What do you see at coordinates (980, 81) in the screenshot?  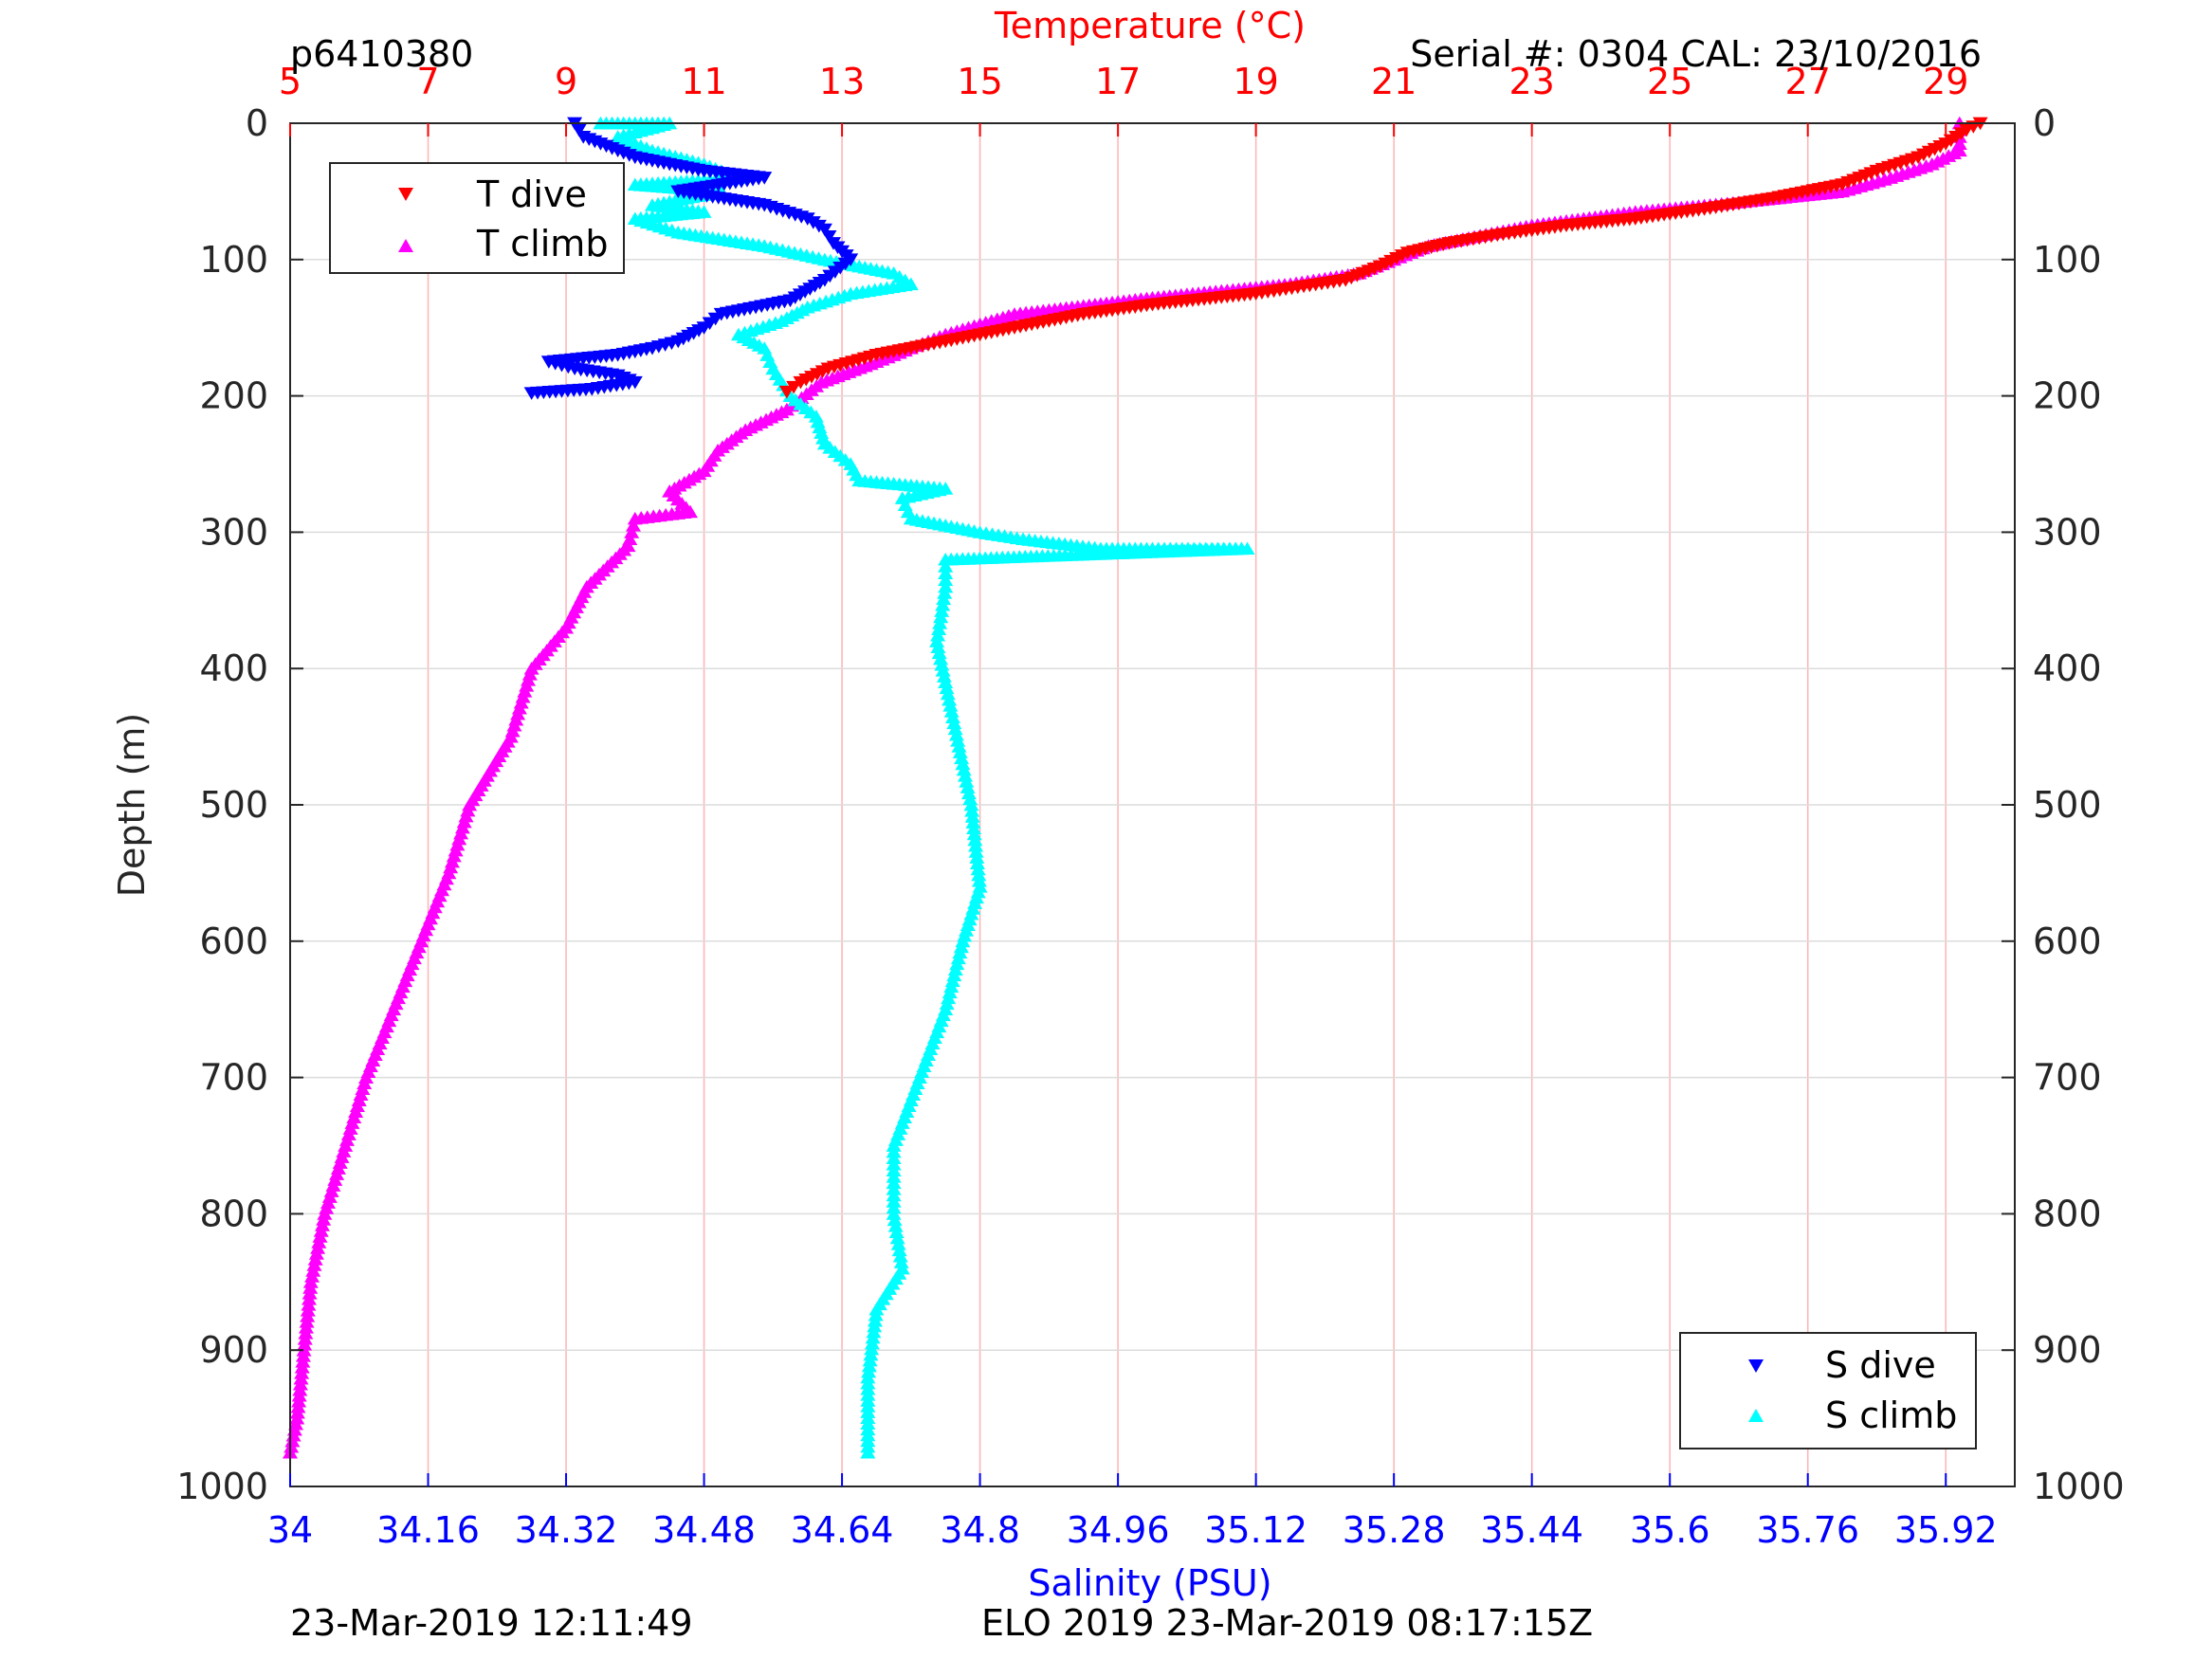 I see `temperature-tick-label: 15` at bounding box center [980, 81].